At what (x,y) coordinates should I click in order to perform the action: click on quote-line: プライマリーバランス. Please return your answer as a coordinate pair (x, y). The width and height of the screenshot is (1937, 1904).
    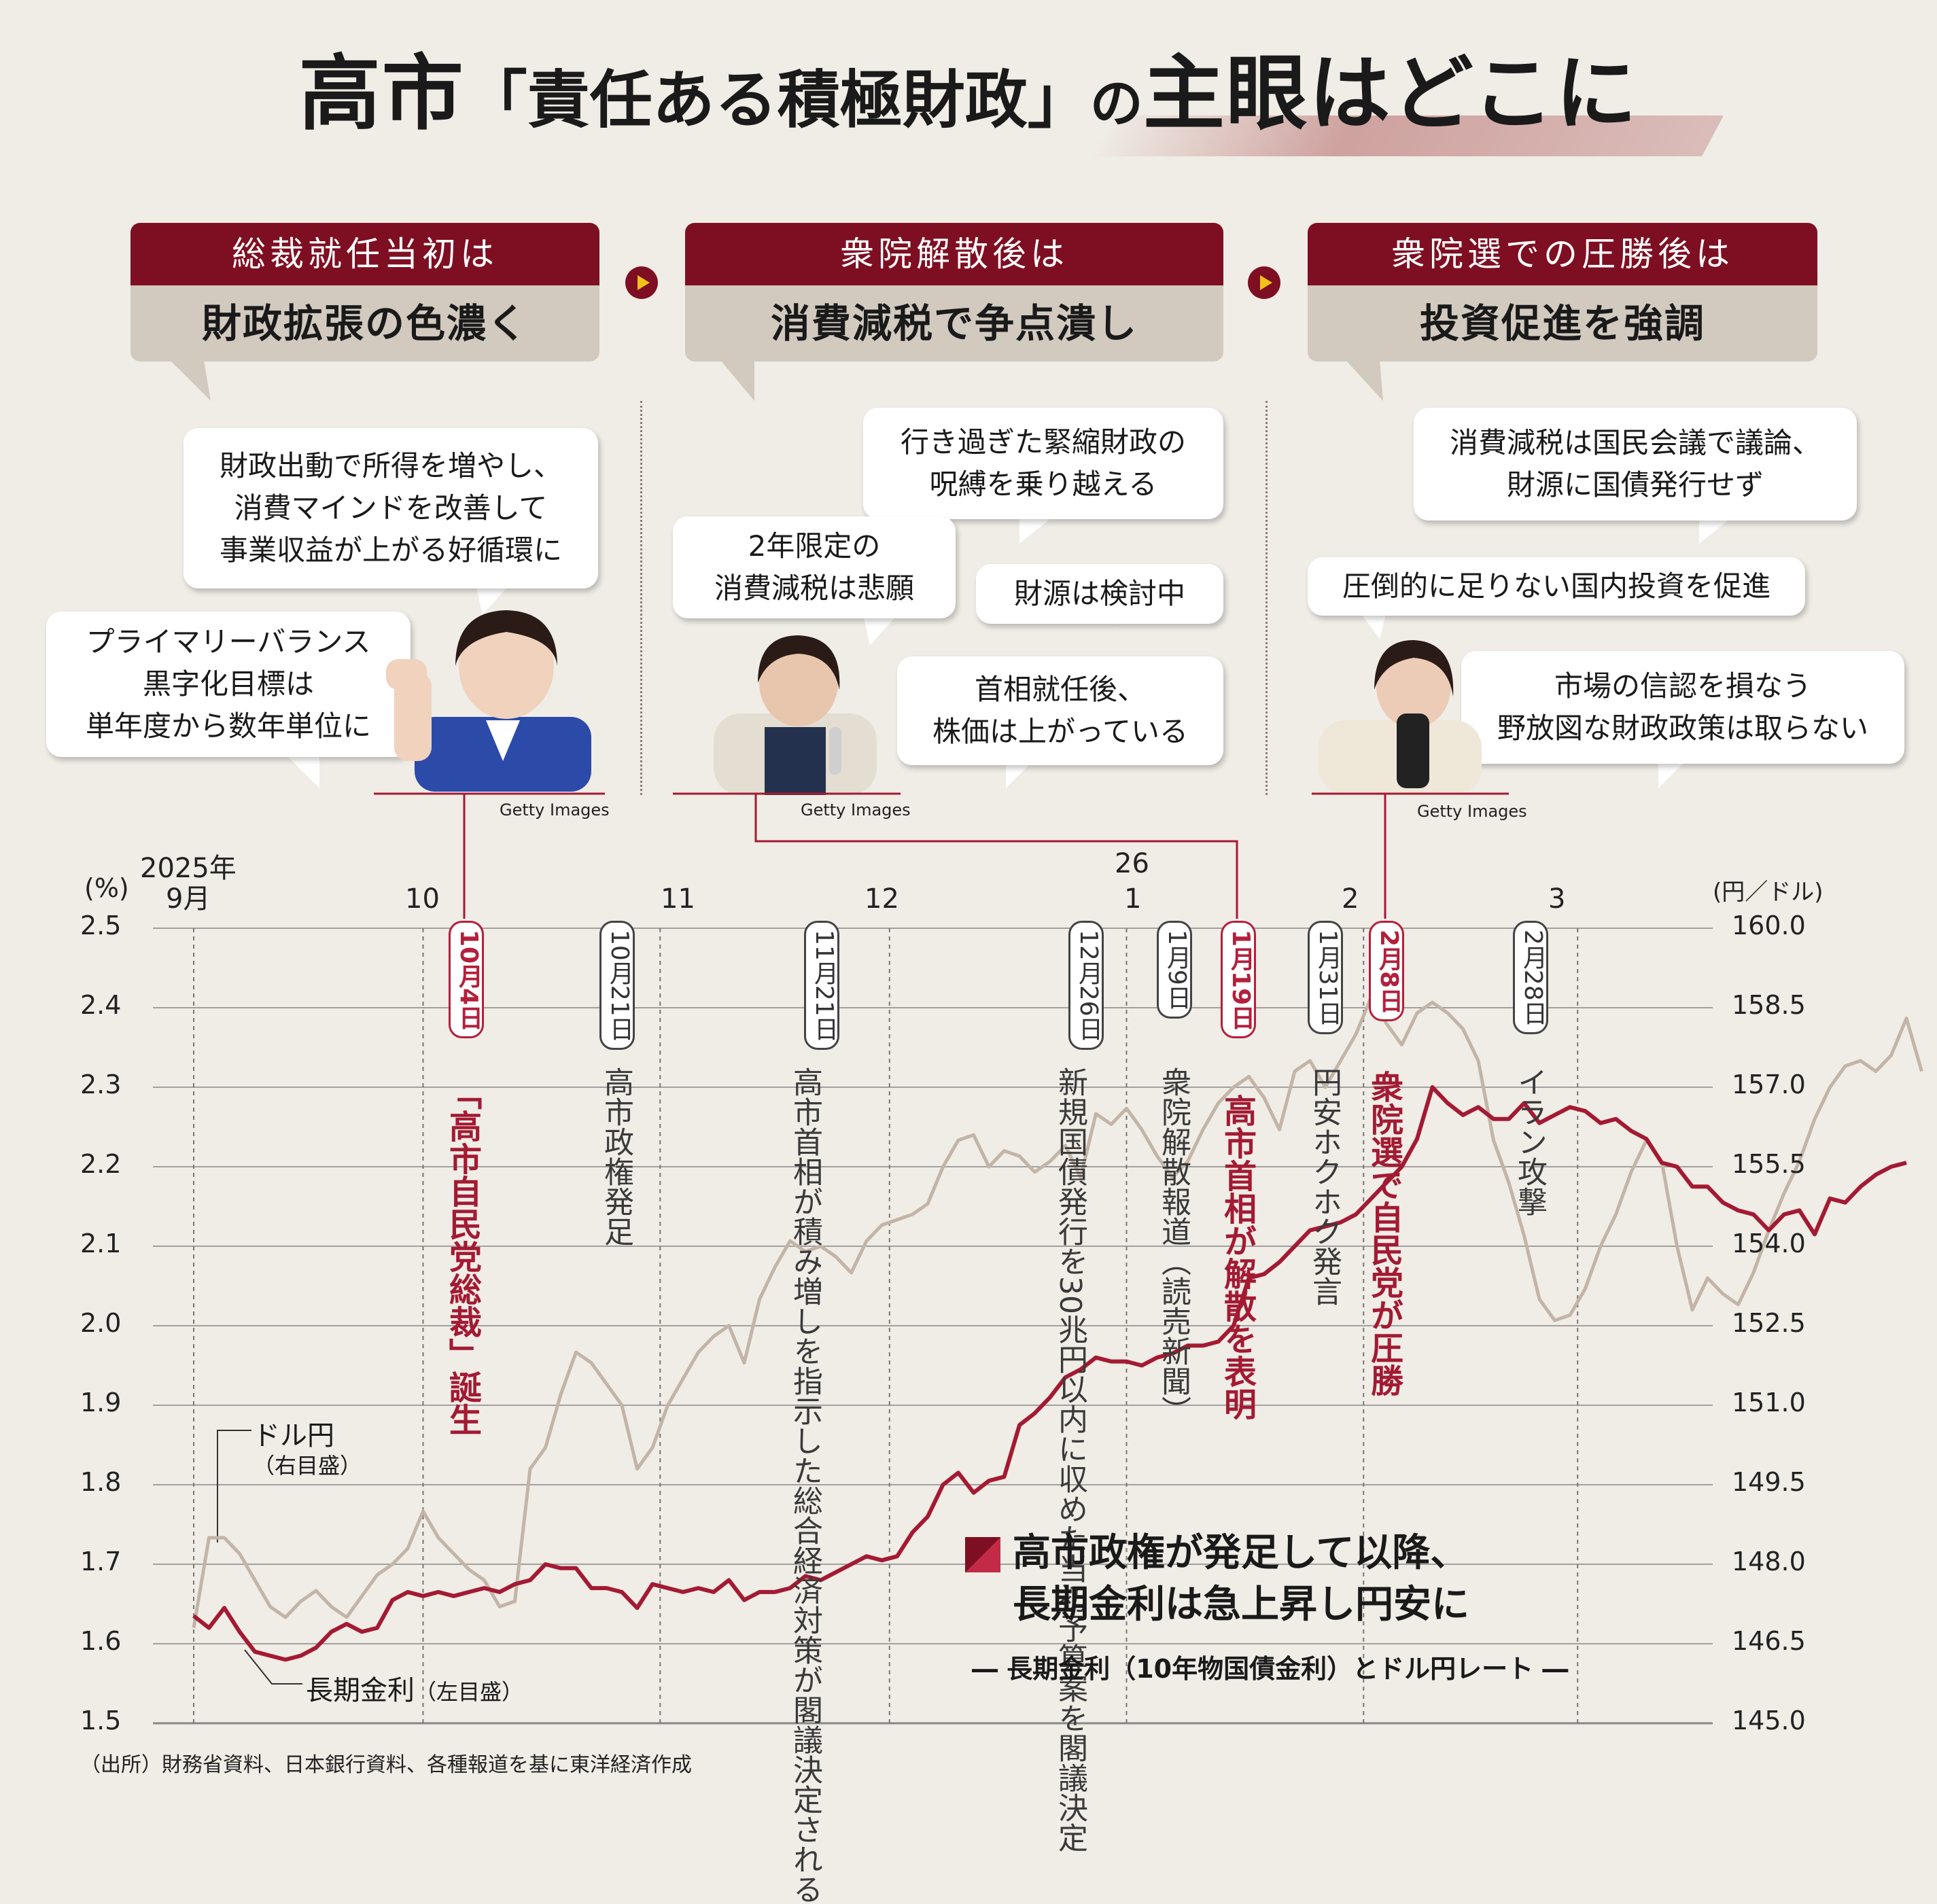
    Looking at the image, I should click on (228, 641).